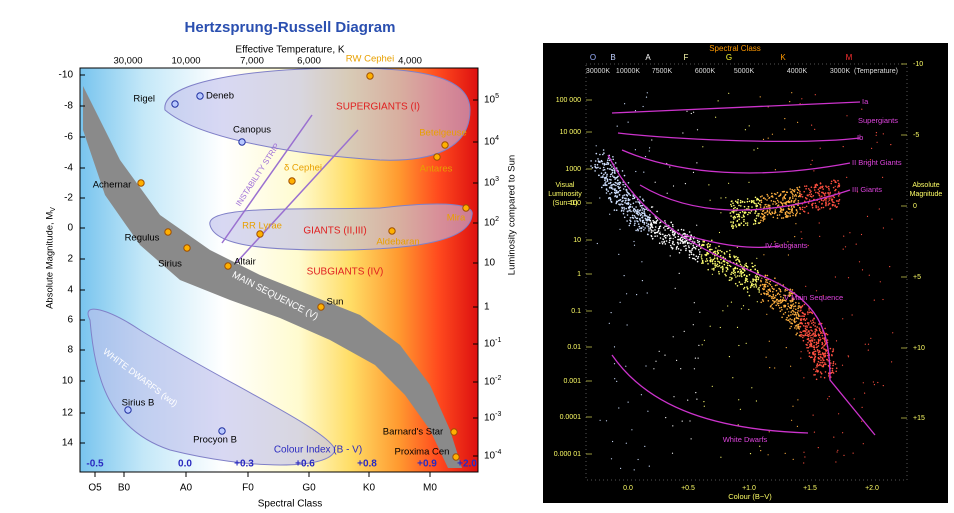 The height and width of the screenshot is (513, 954). I want to click on right-tick-label: 10, so click(490, 263).